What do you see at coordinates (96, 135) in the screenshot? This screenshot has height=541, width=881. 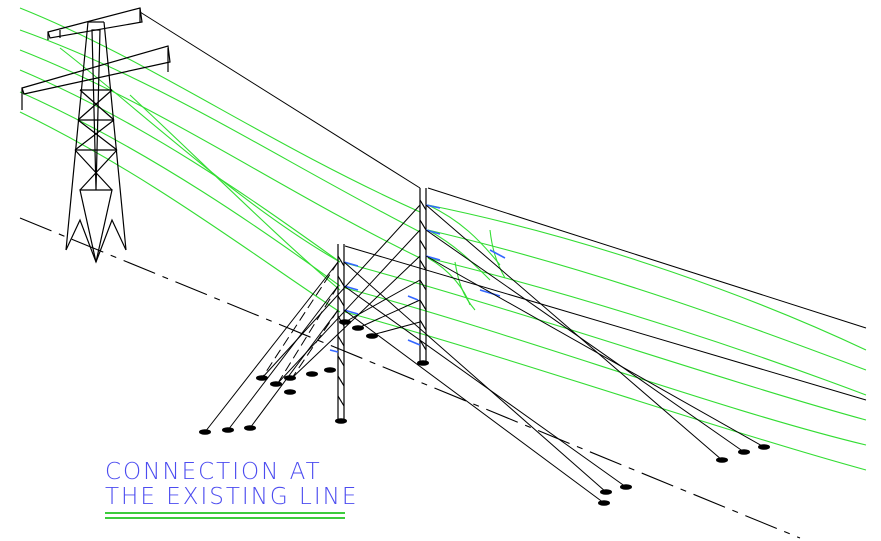 I see `existing-lattice-tower` at bounding box center [96, 135].